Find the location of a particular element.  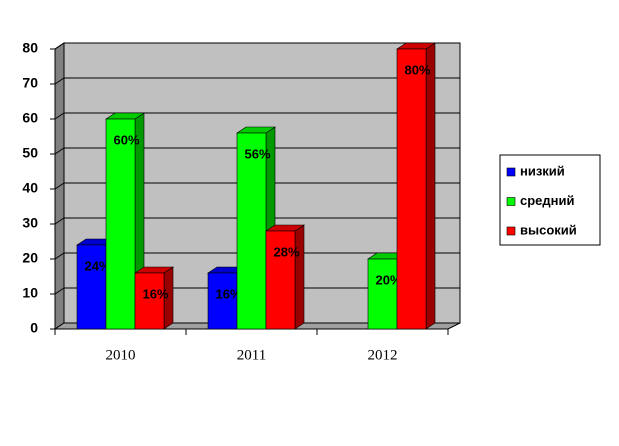

y-tick-label: 10 is located at coordinates (30, 293).